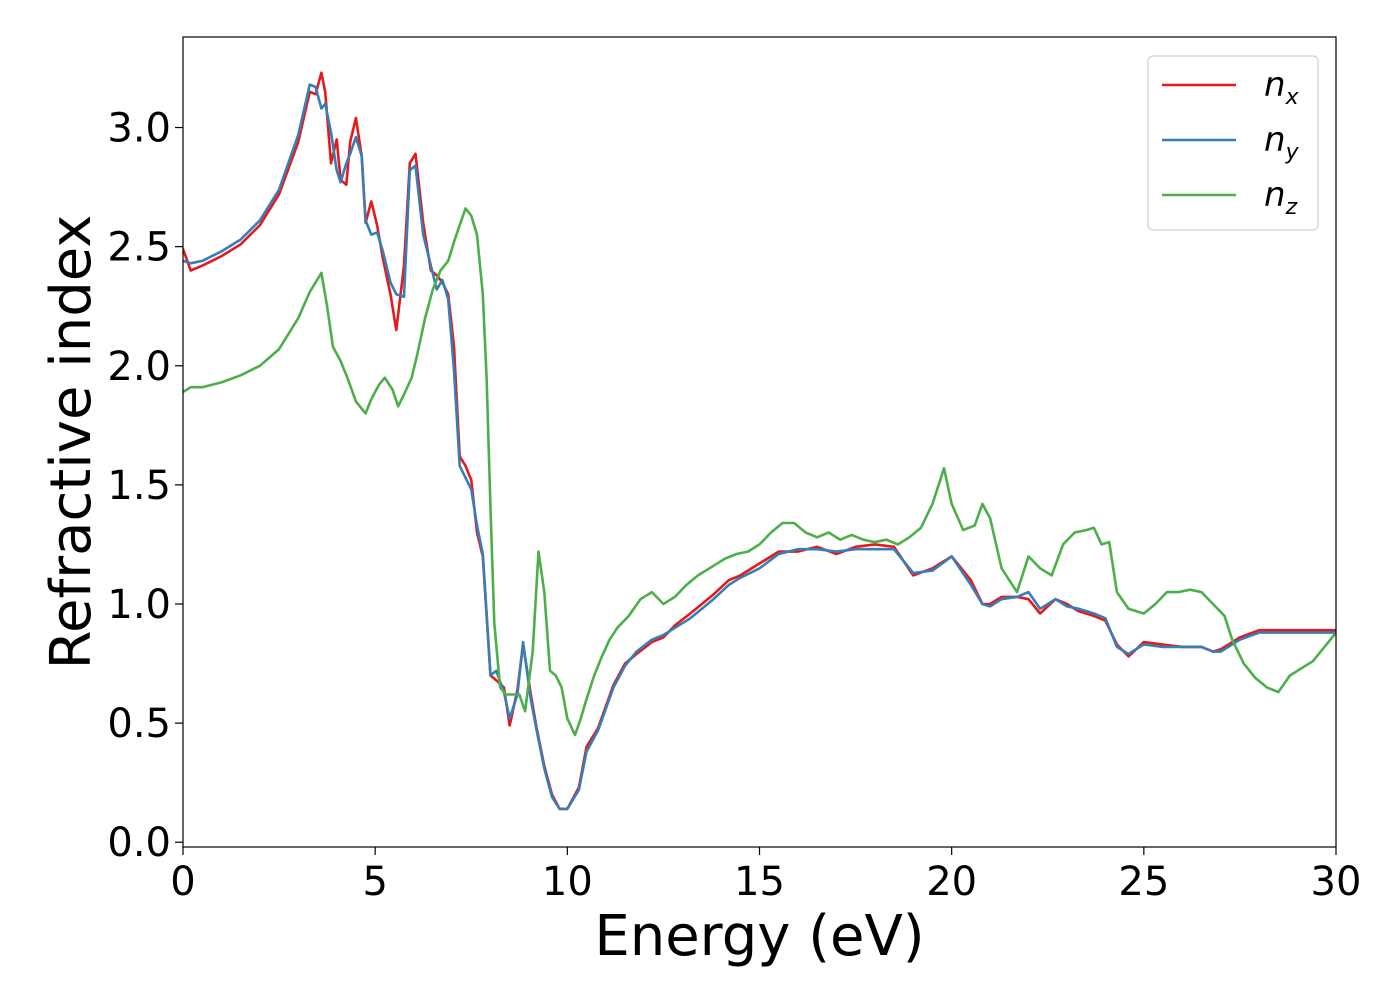  I want to click on x-tick-label: 15, so click(759, 882).